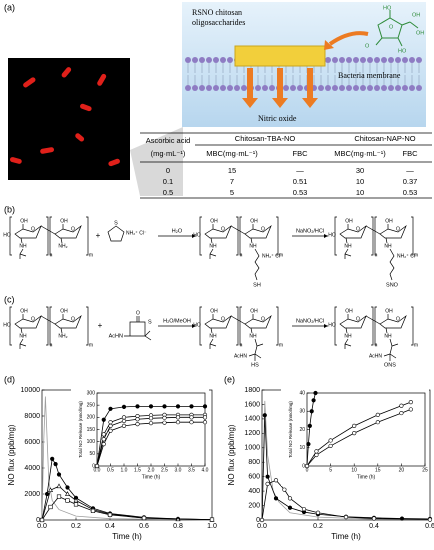 Image resolution: width=434 pixels, height=550 pixels. Describe the element at coordinates (177, 321) in the screenshot. I see `label: H₂O/MeOH` at that location.